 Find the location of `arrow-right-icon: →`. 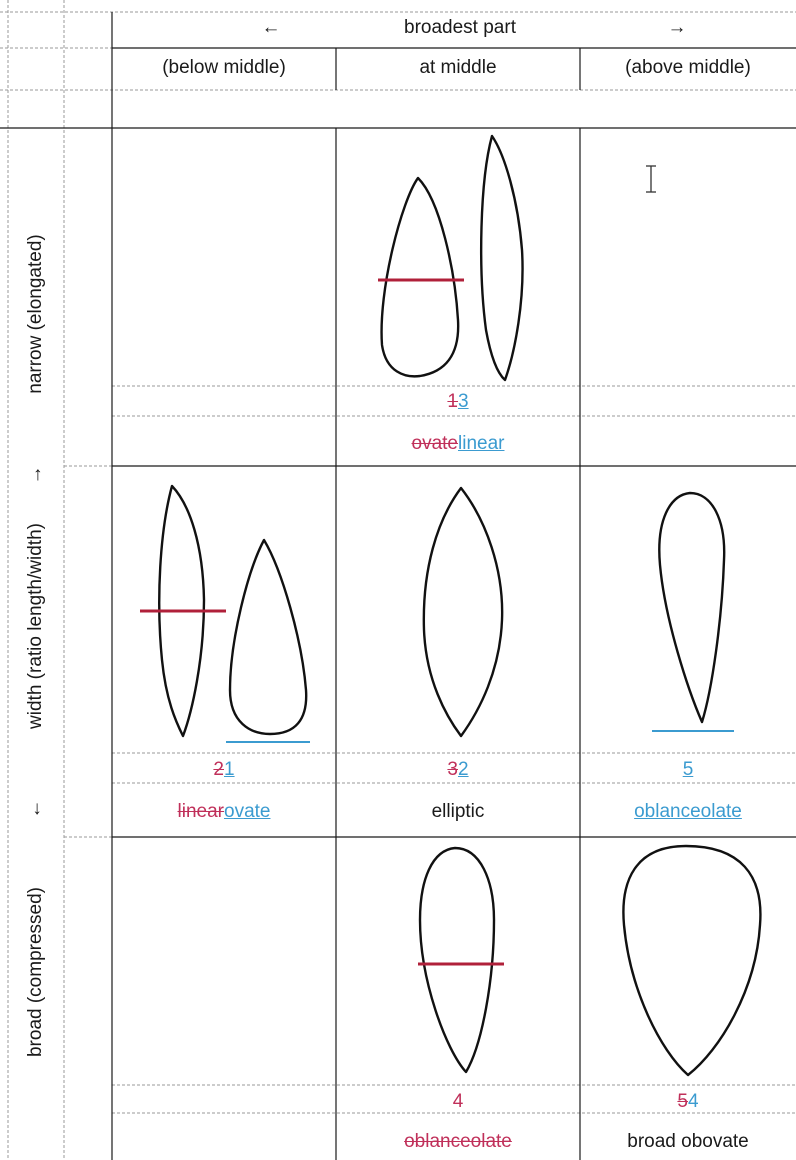

arrow-right-icon: → is located at coordinates (677, 27).